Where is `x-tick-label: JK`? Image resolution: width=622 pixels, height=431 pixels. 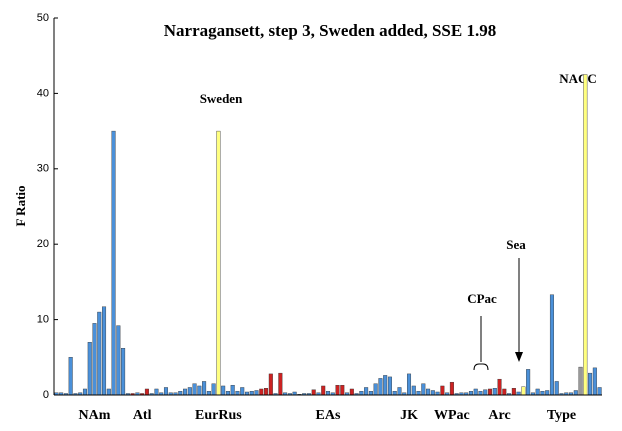 x-tick-label: JK is located at coordinates (409, 415).